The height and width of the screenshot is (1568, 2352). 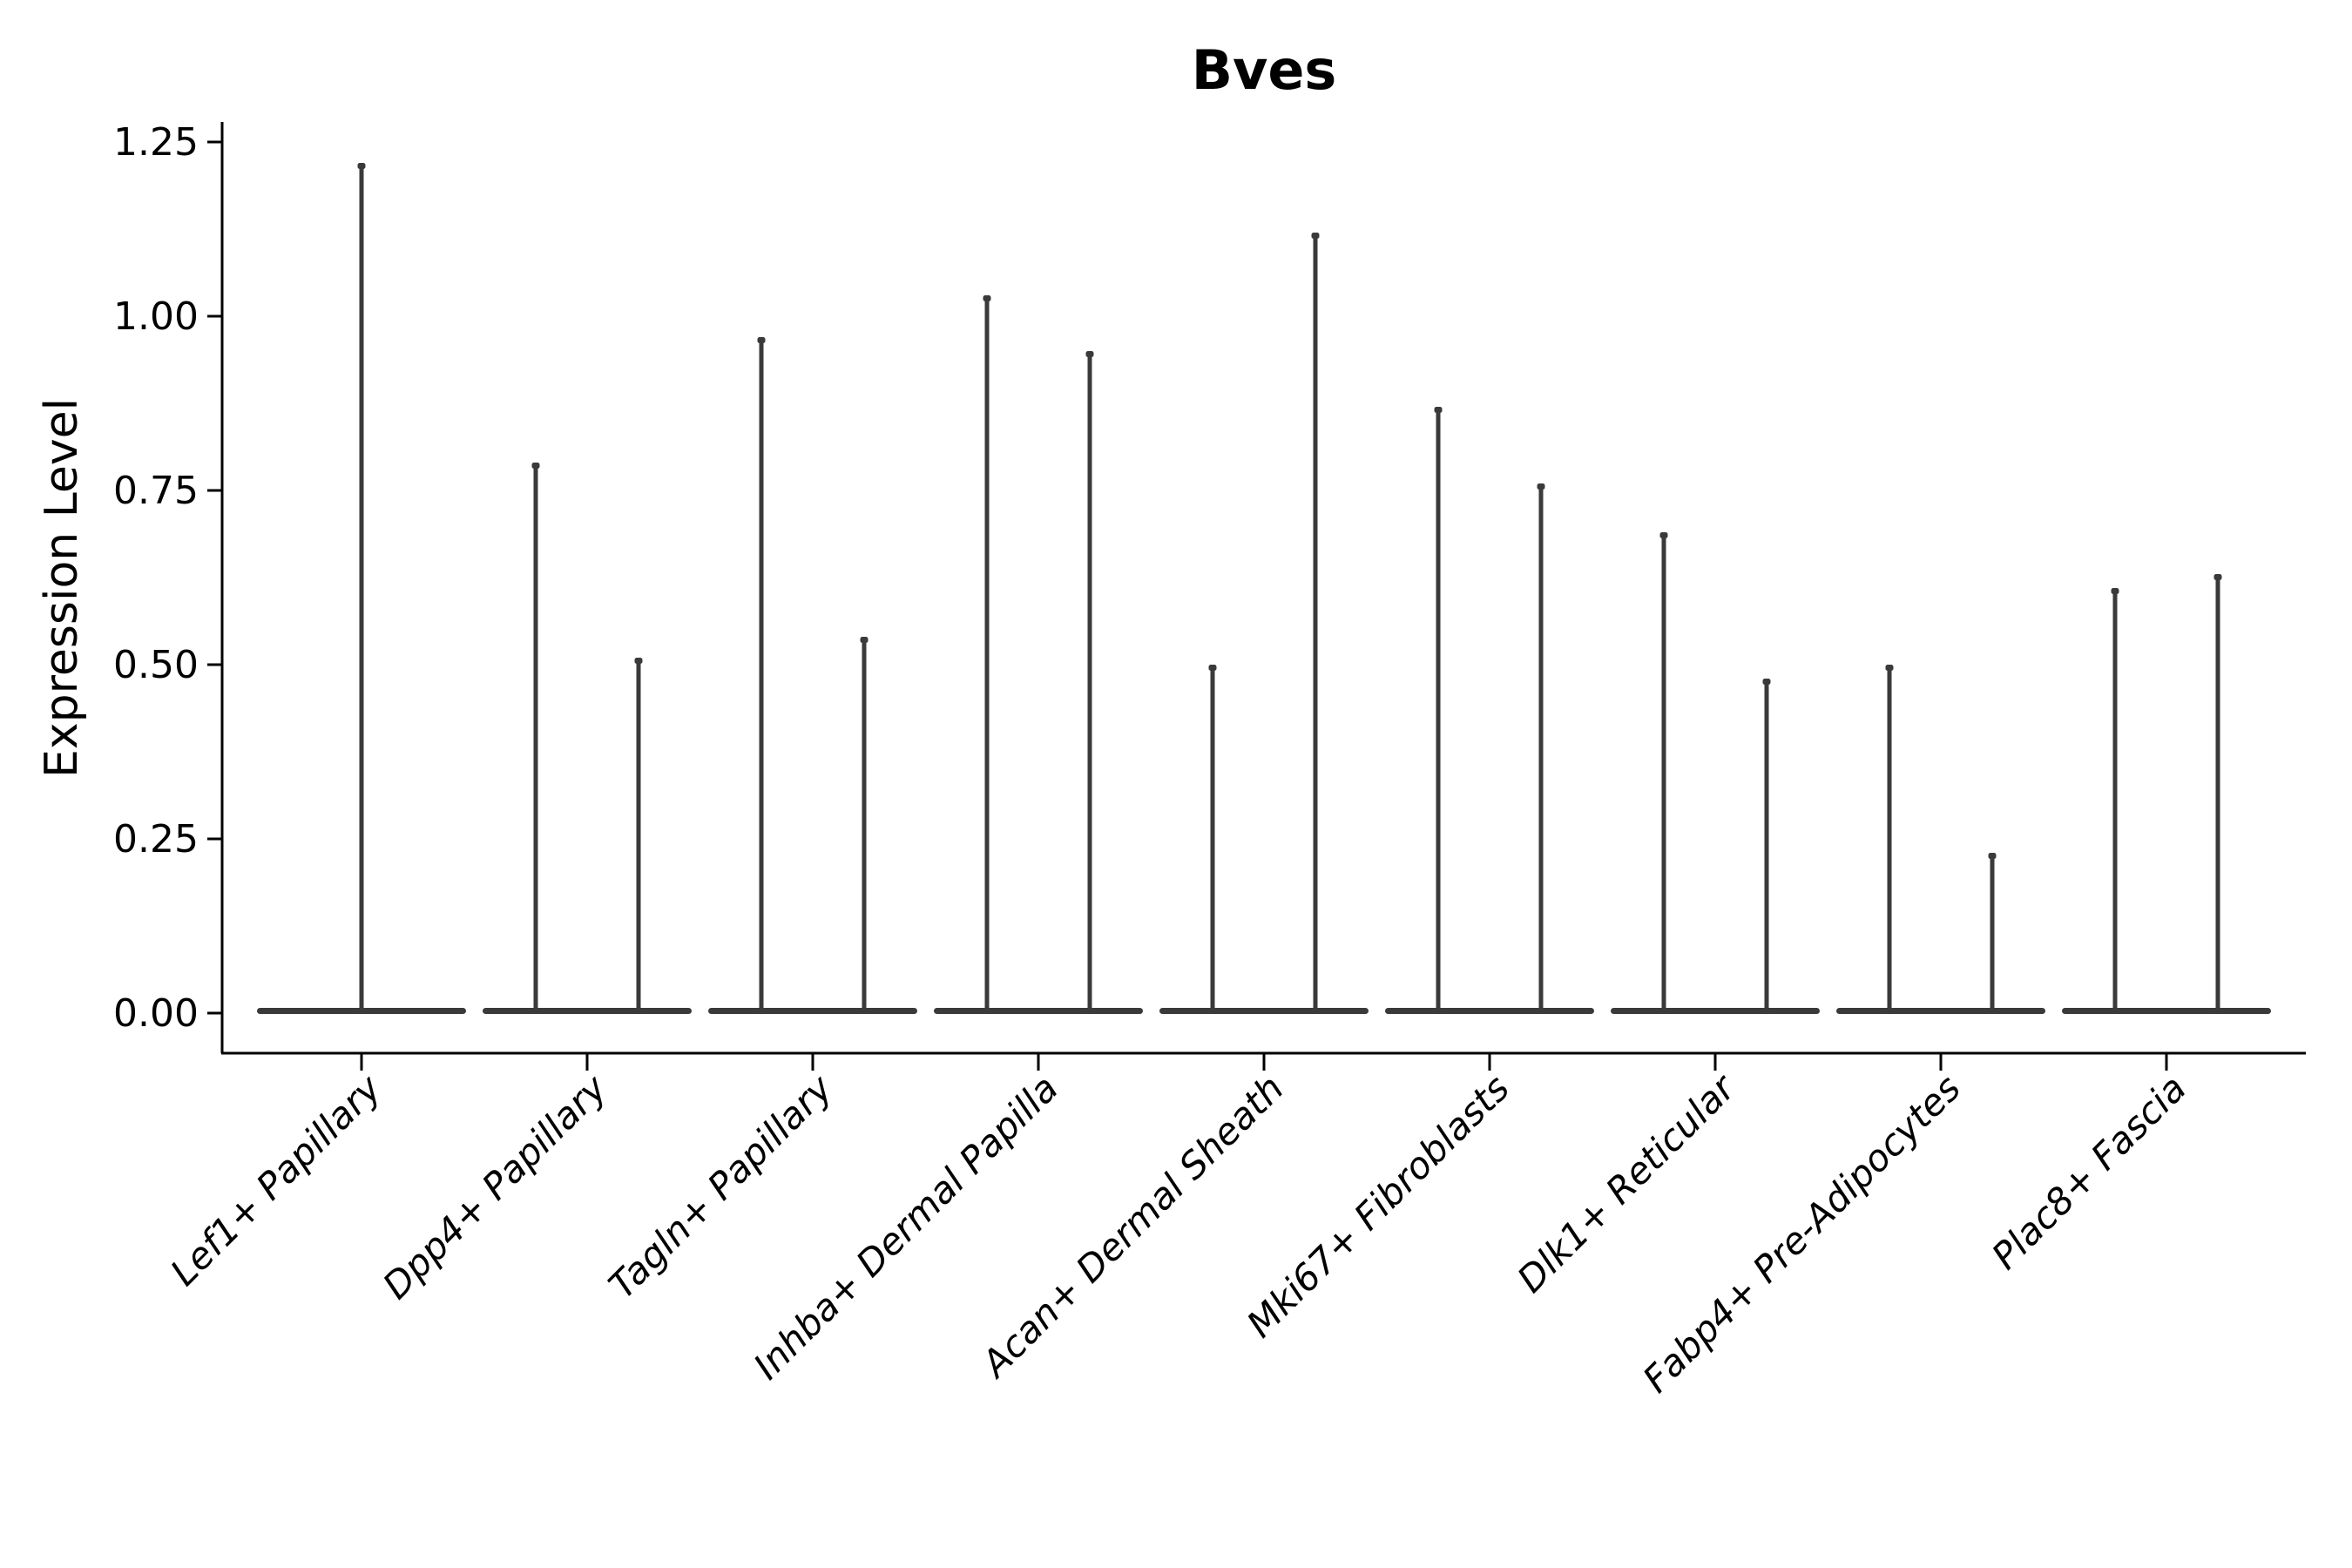 I want to click on y-tick-label: 0.75, so click(x=156, y=491).